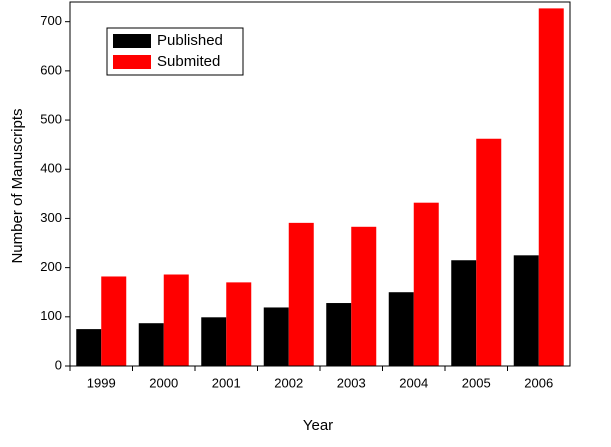  I want to click on y-tick-label: 600, so click(51, 69).